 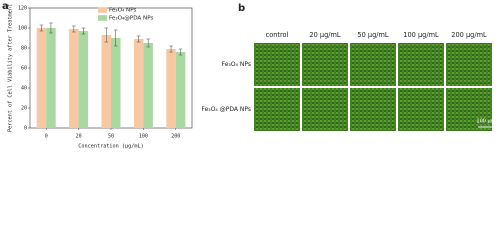 I want to click on x-axis-label: Concentration (μg/mL), so click(x=111, y=147).